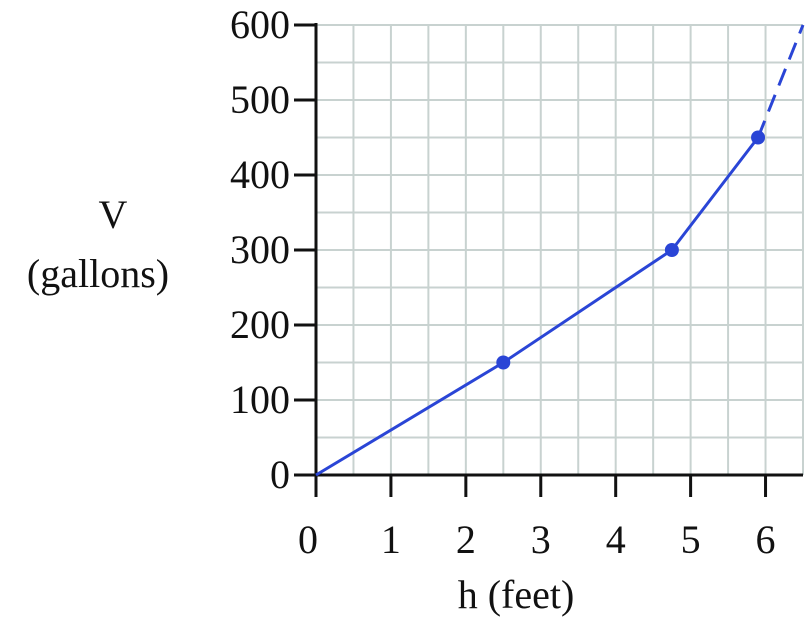  I want to click on y-tick-label: 300, so click(260, 249).